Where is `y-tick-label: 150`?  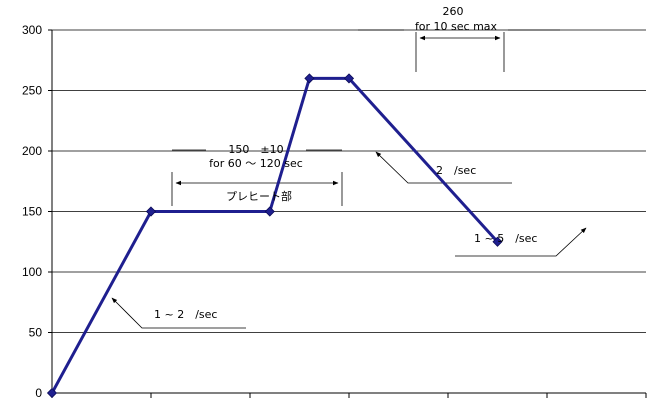
y-tick-label: 150 is located at coordinates (32, 212).